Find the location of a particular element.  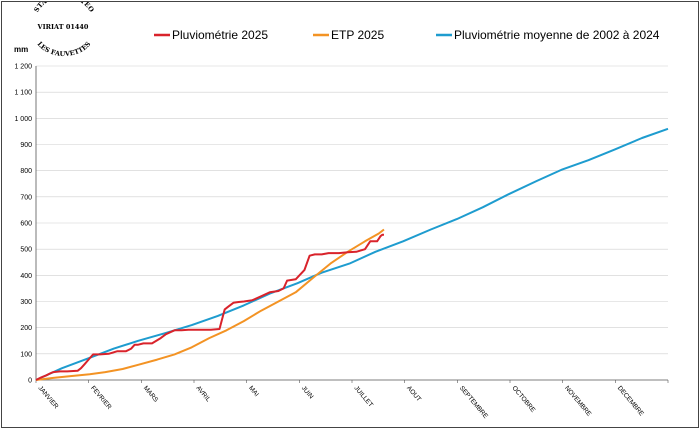

stamp-line-1: STATION METEO is located at coordinates (63, 8).